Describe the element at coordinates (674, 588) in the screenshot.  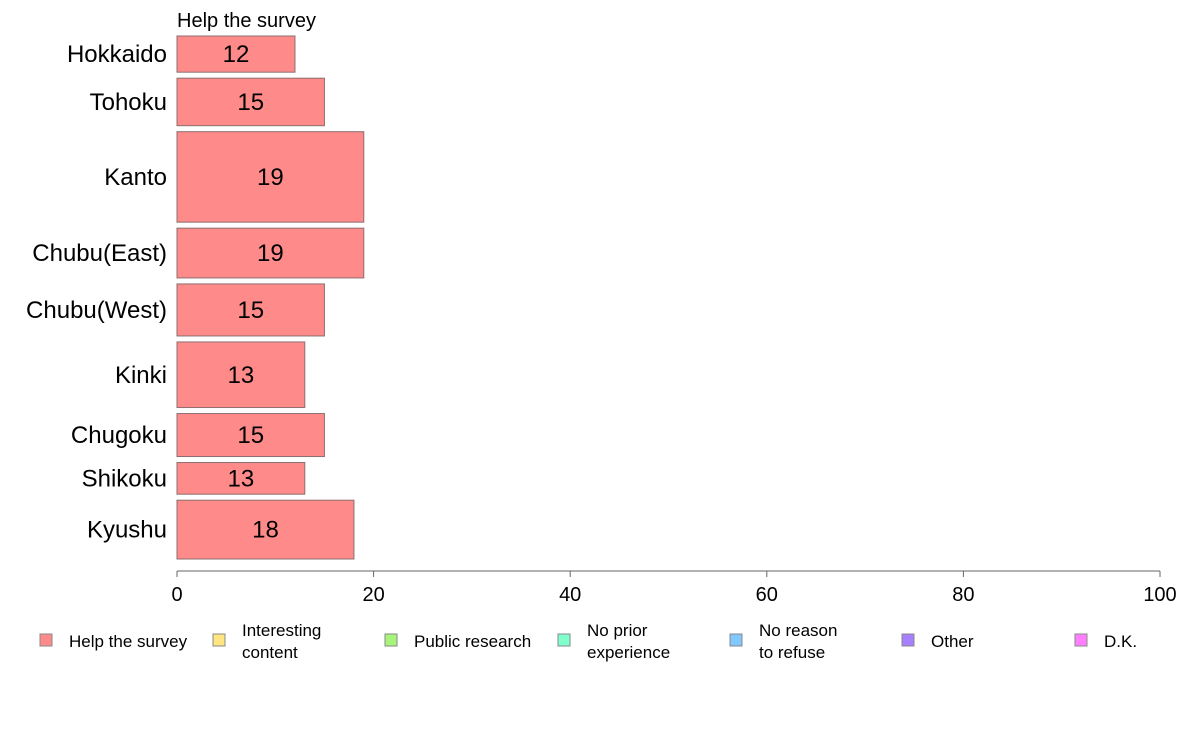
I see `x-axis: 0 20 40 60 80 100` at that location.